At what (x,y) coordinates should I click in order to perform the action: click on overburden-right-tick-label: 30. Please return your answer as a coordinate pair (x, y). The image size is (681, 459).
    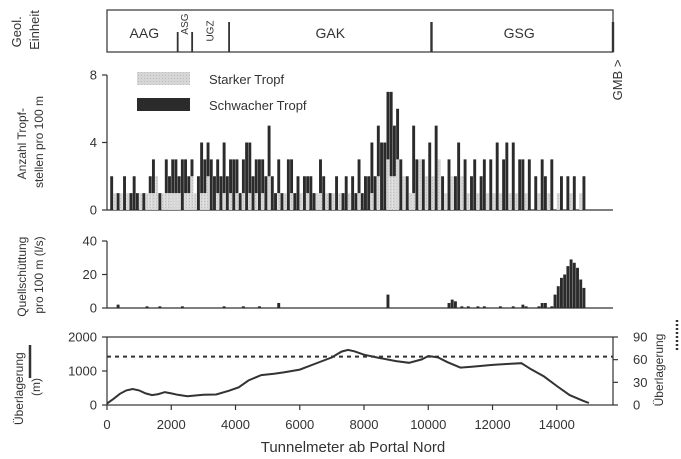
    Looking at the image, I should click on (640, 382).